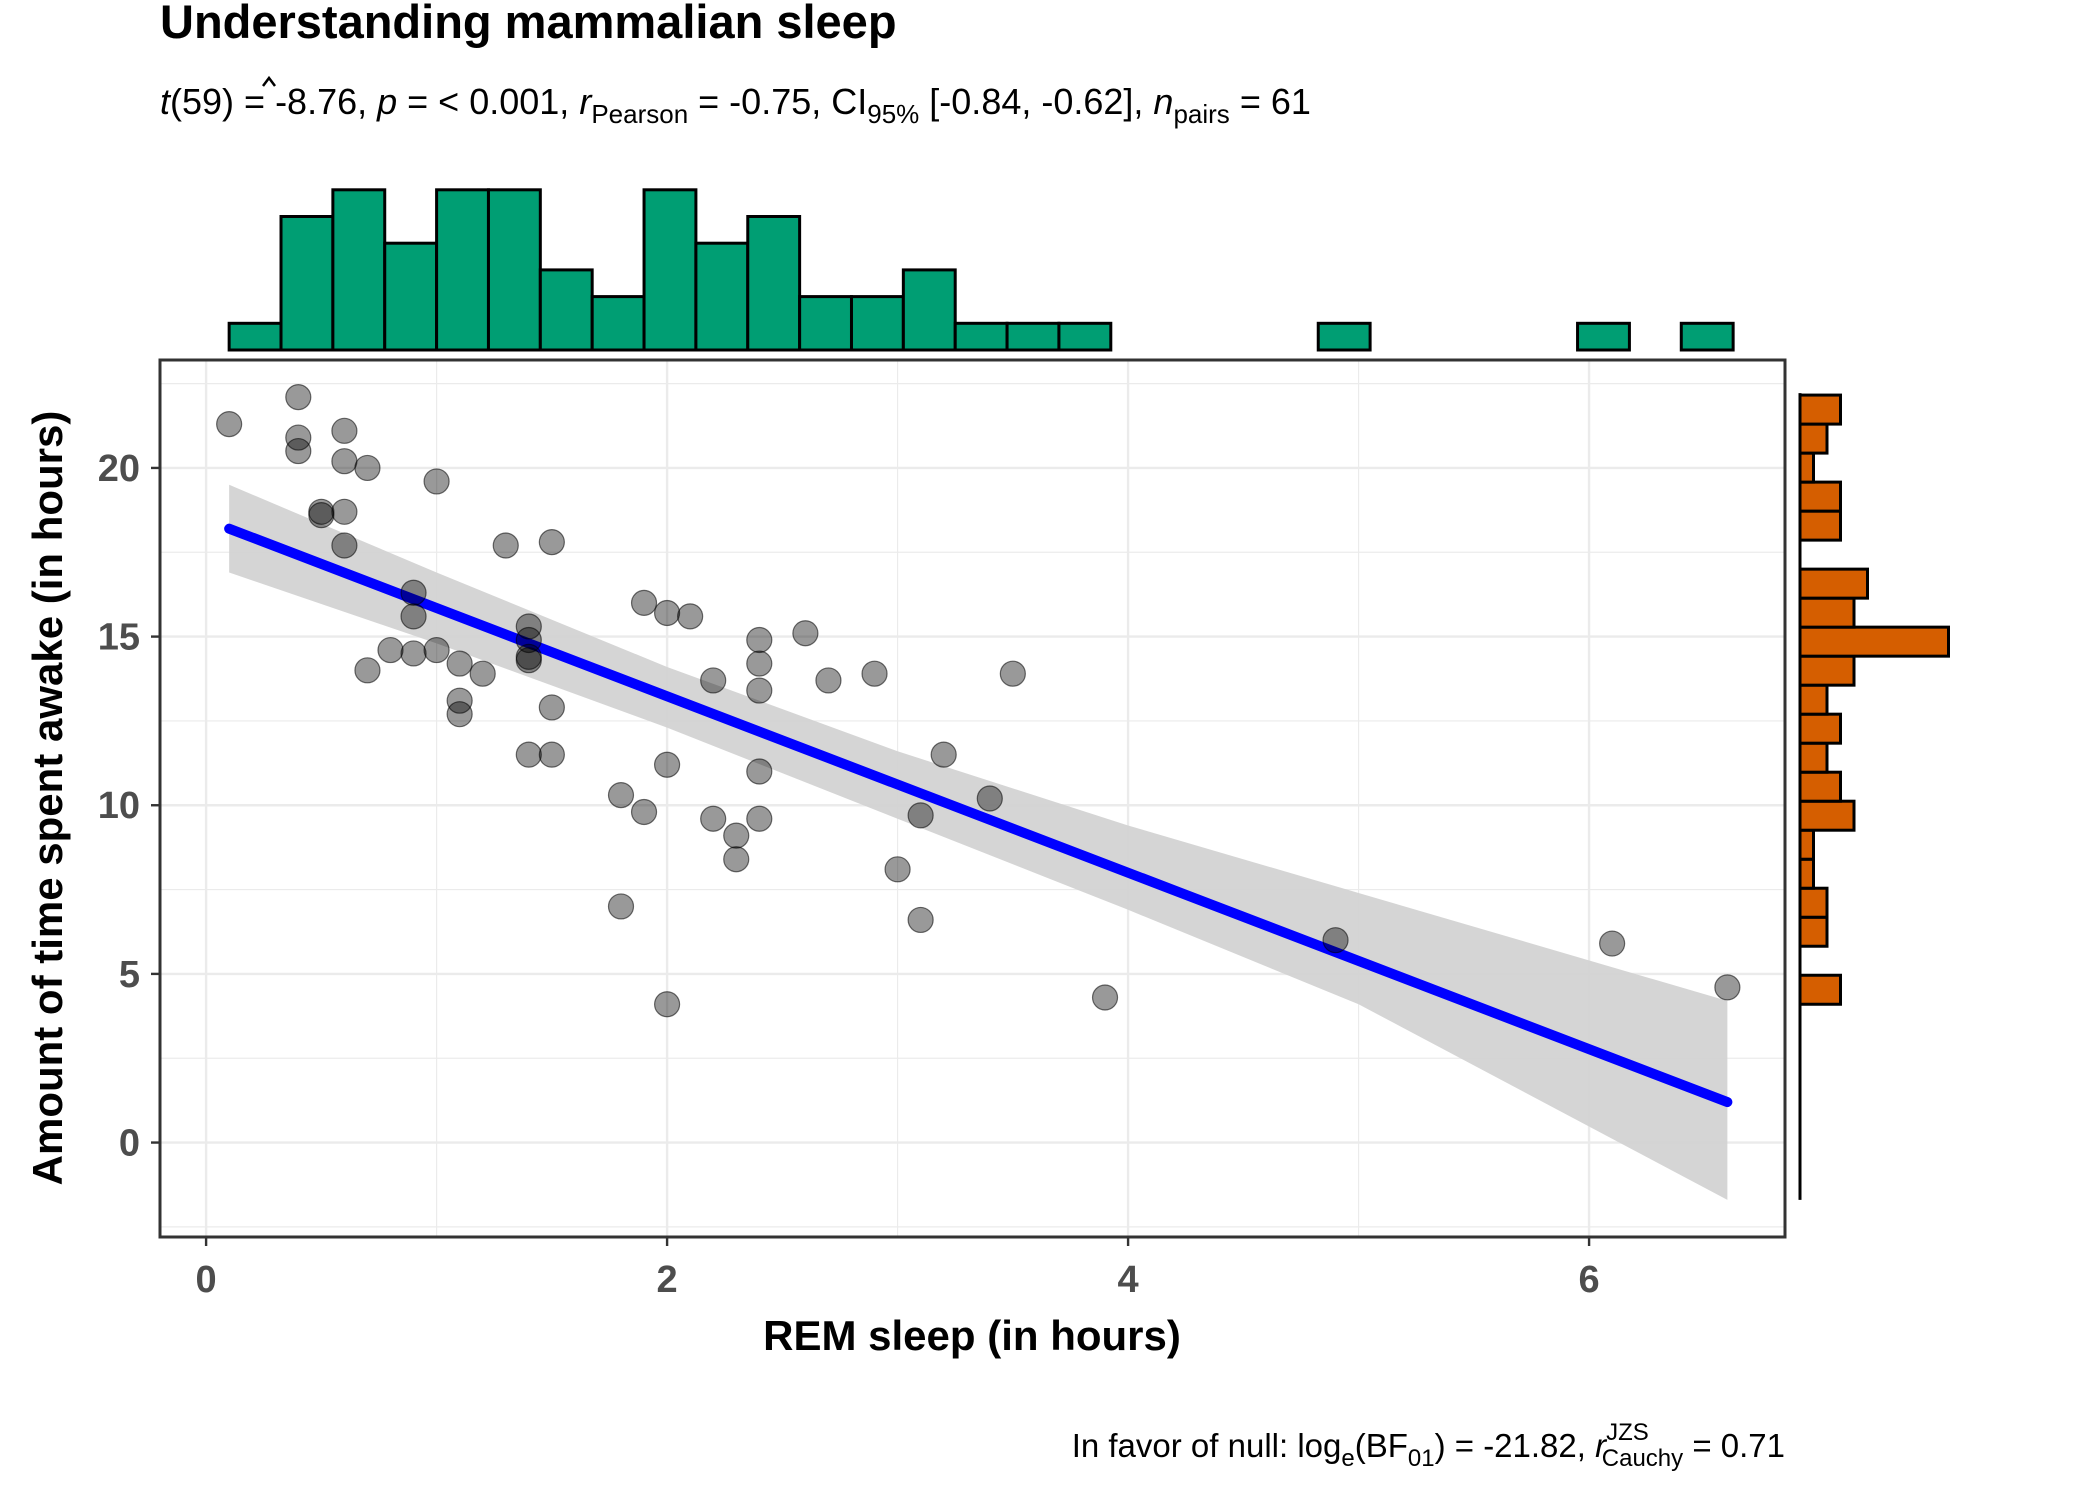 This screenshot has width=2100, height=1500. What do you see at coordinates (119, 806) in the screenshot?
I see `y-tick-label: 10` at bounding box center [119, 806].